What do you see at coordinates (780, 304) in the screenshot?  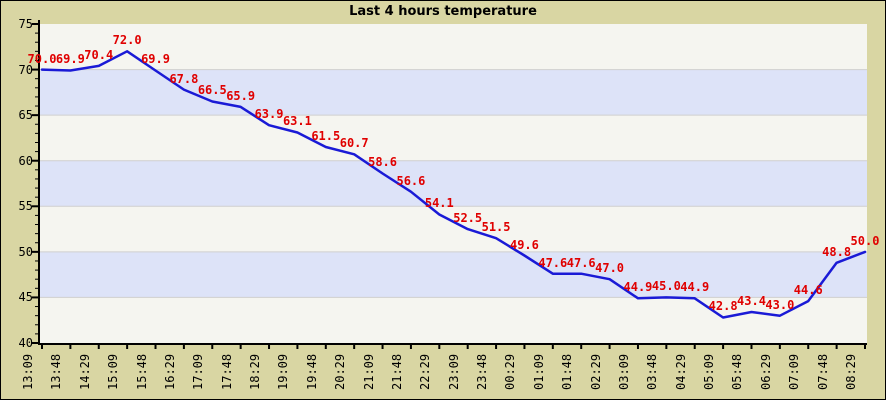 I see `data-label: 43.0` at bounding box center [780, 304].